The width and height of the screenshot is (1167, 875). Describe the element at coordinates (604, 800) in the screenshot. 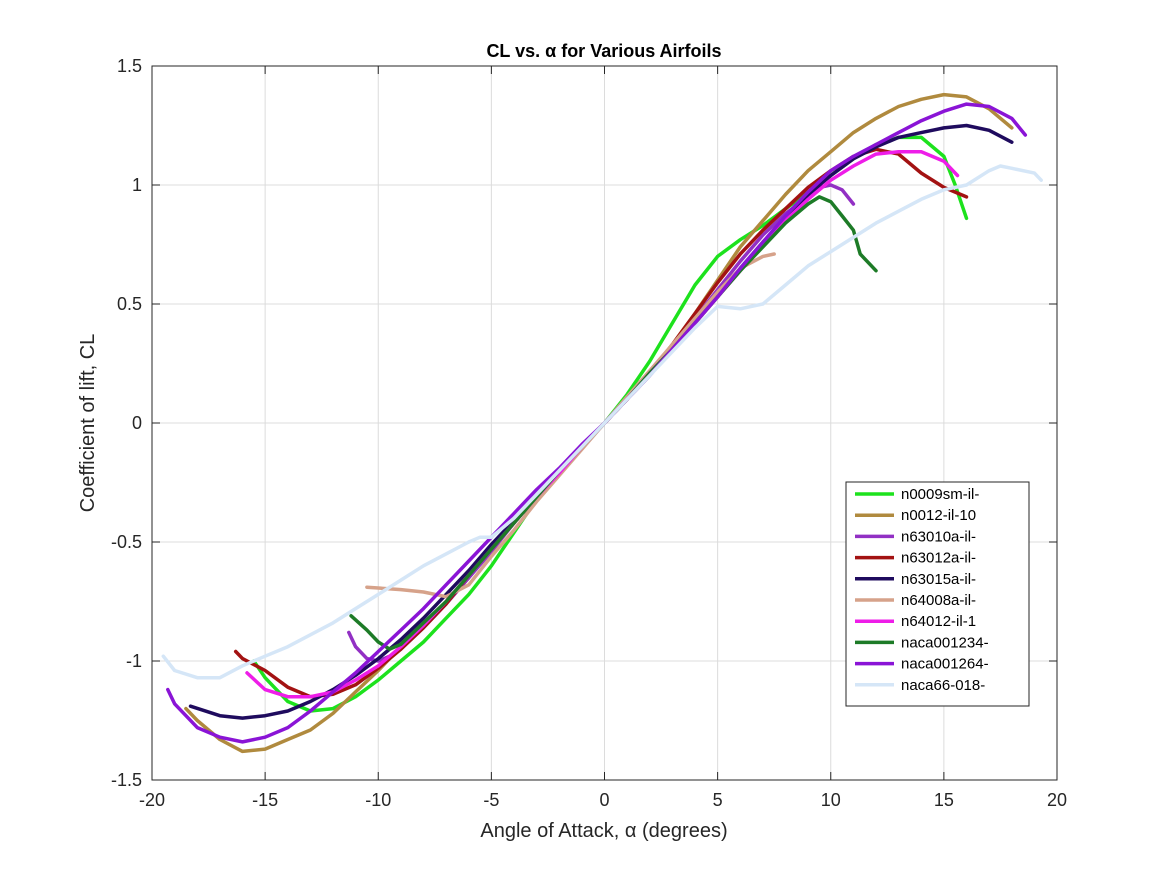

I see `x-tick-label: 0` at that location.